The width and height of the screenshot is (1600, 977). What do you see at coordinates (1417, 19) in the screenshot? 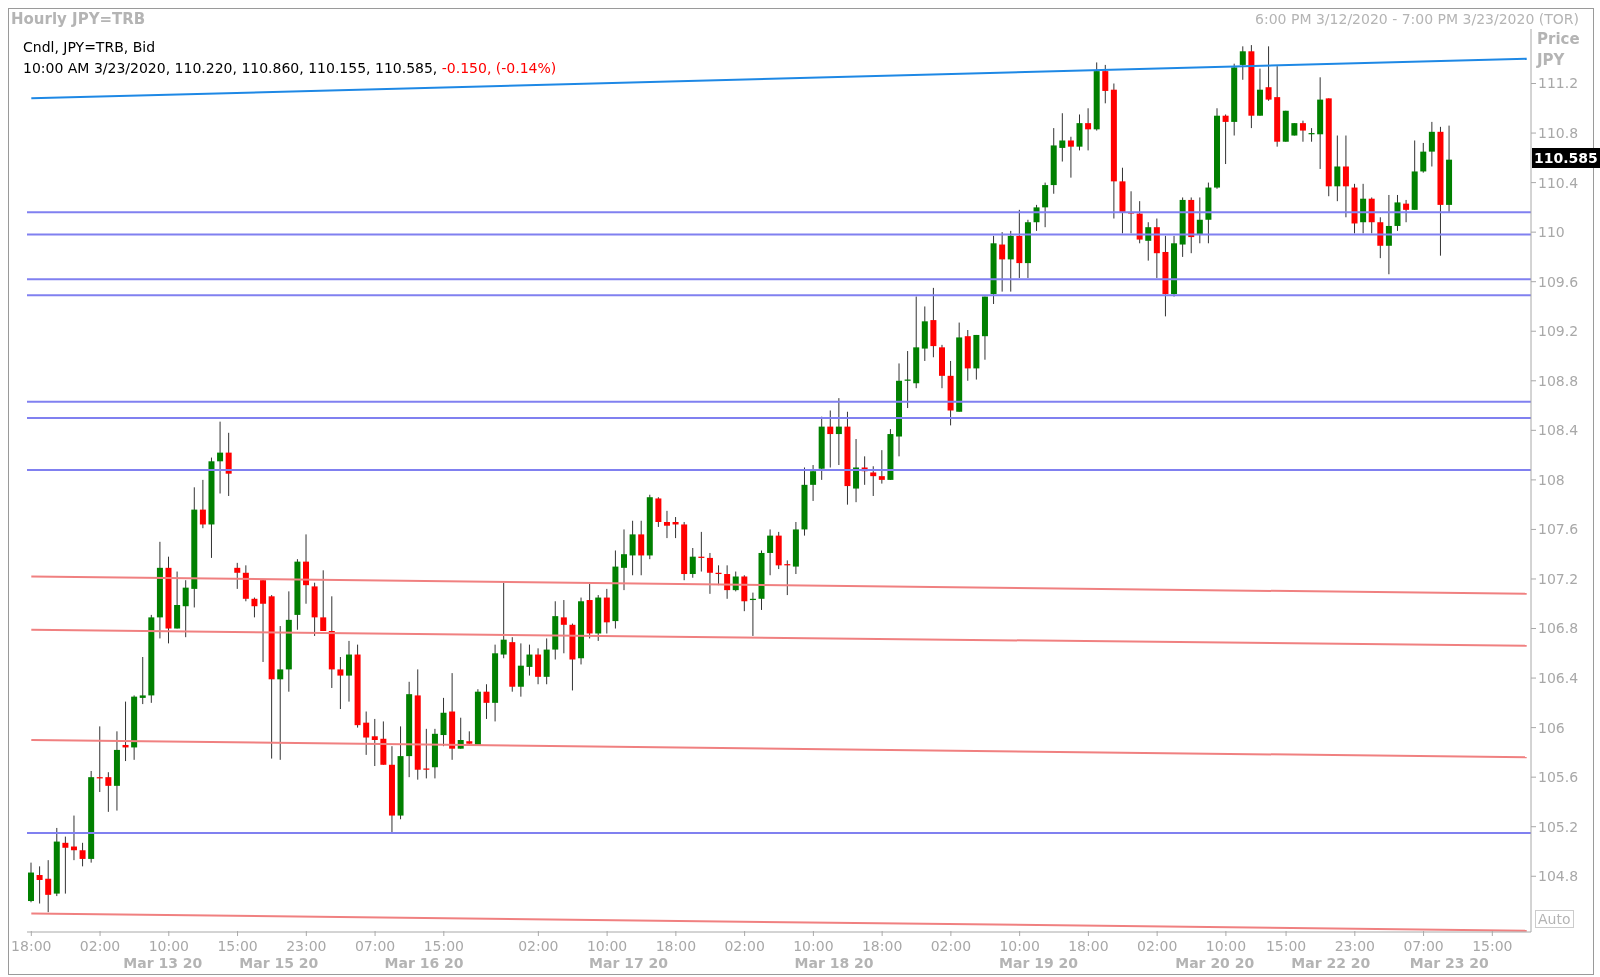
I see `chart-subtitle: 6:00 PM 3/12/2020 - 7:00 PM 3/23/2020 (TOR)` at bounding box center [1417, 19].